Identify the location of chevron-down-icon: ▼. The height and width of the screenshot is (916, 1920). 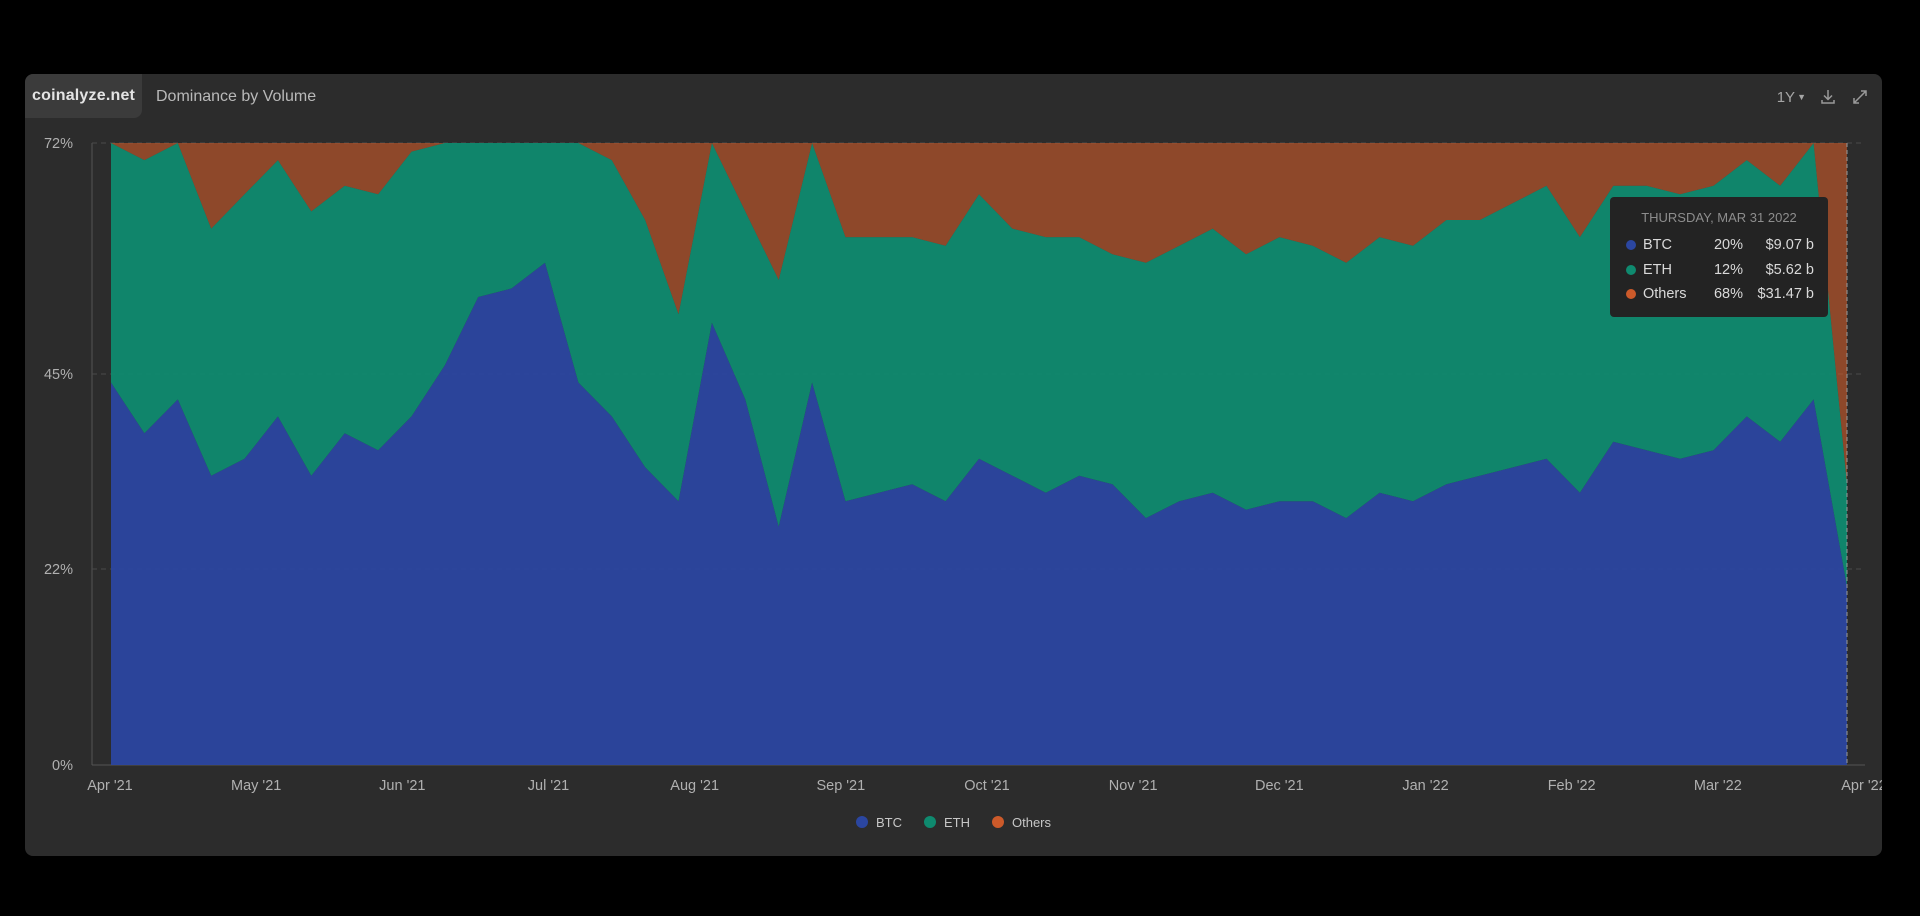
(1801, 97).